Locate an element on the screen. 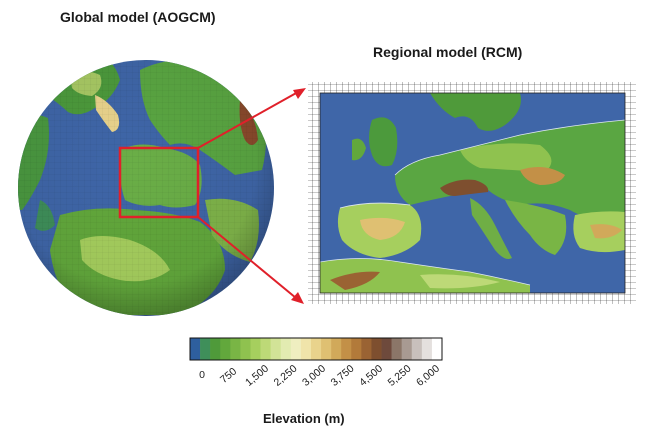 This screenshot has height=431, width=646. rcm-italy is located at coordinates (491, 228).